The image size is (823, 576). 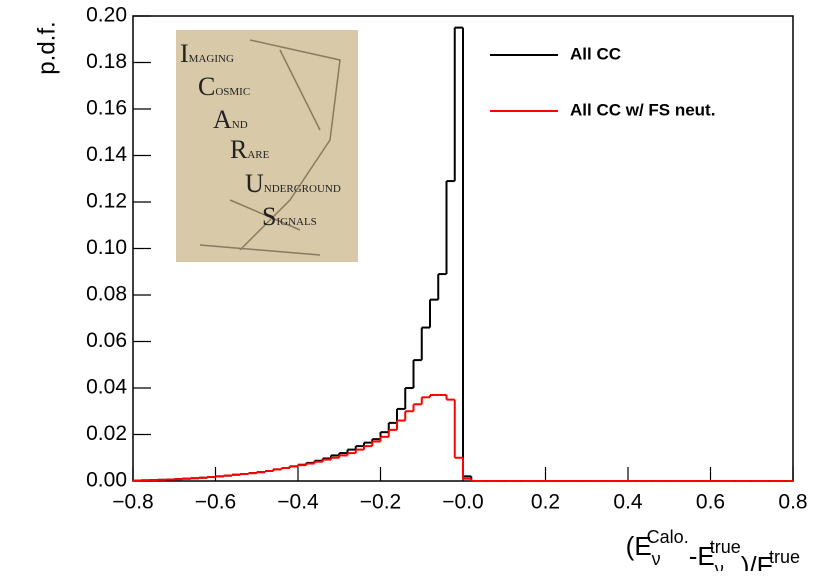 I want to click on x-tick-label: −0.8, so click(x=132, y=502).